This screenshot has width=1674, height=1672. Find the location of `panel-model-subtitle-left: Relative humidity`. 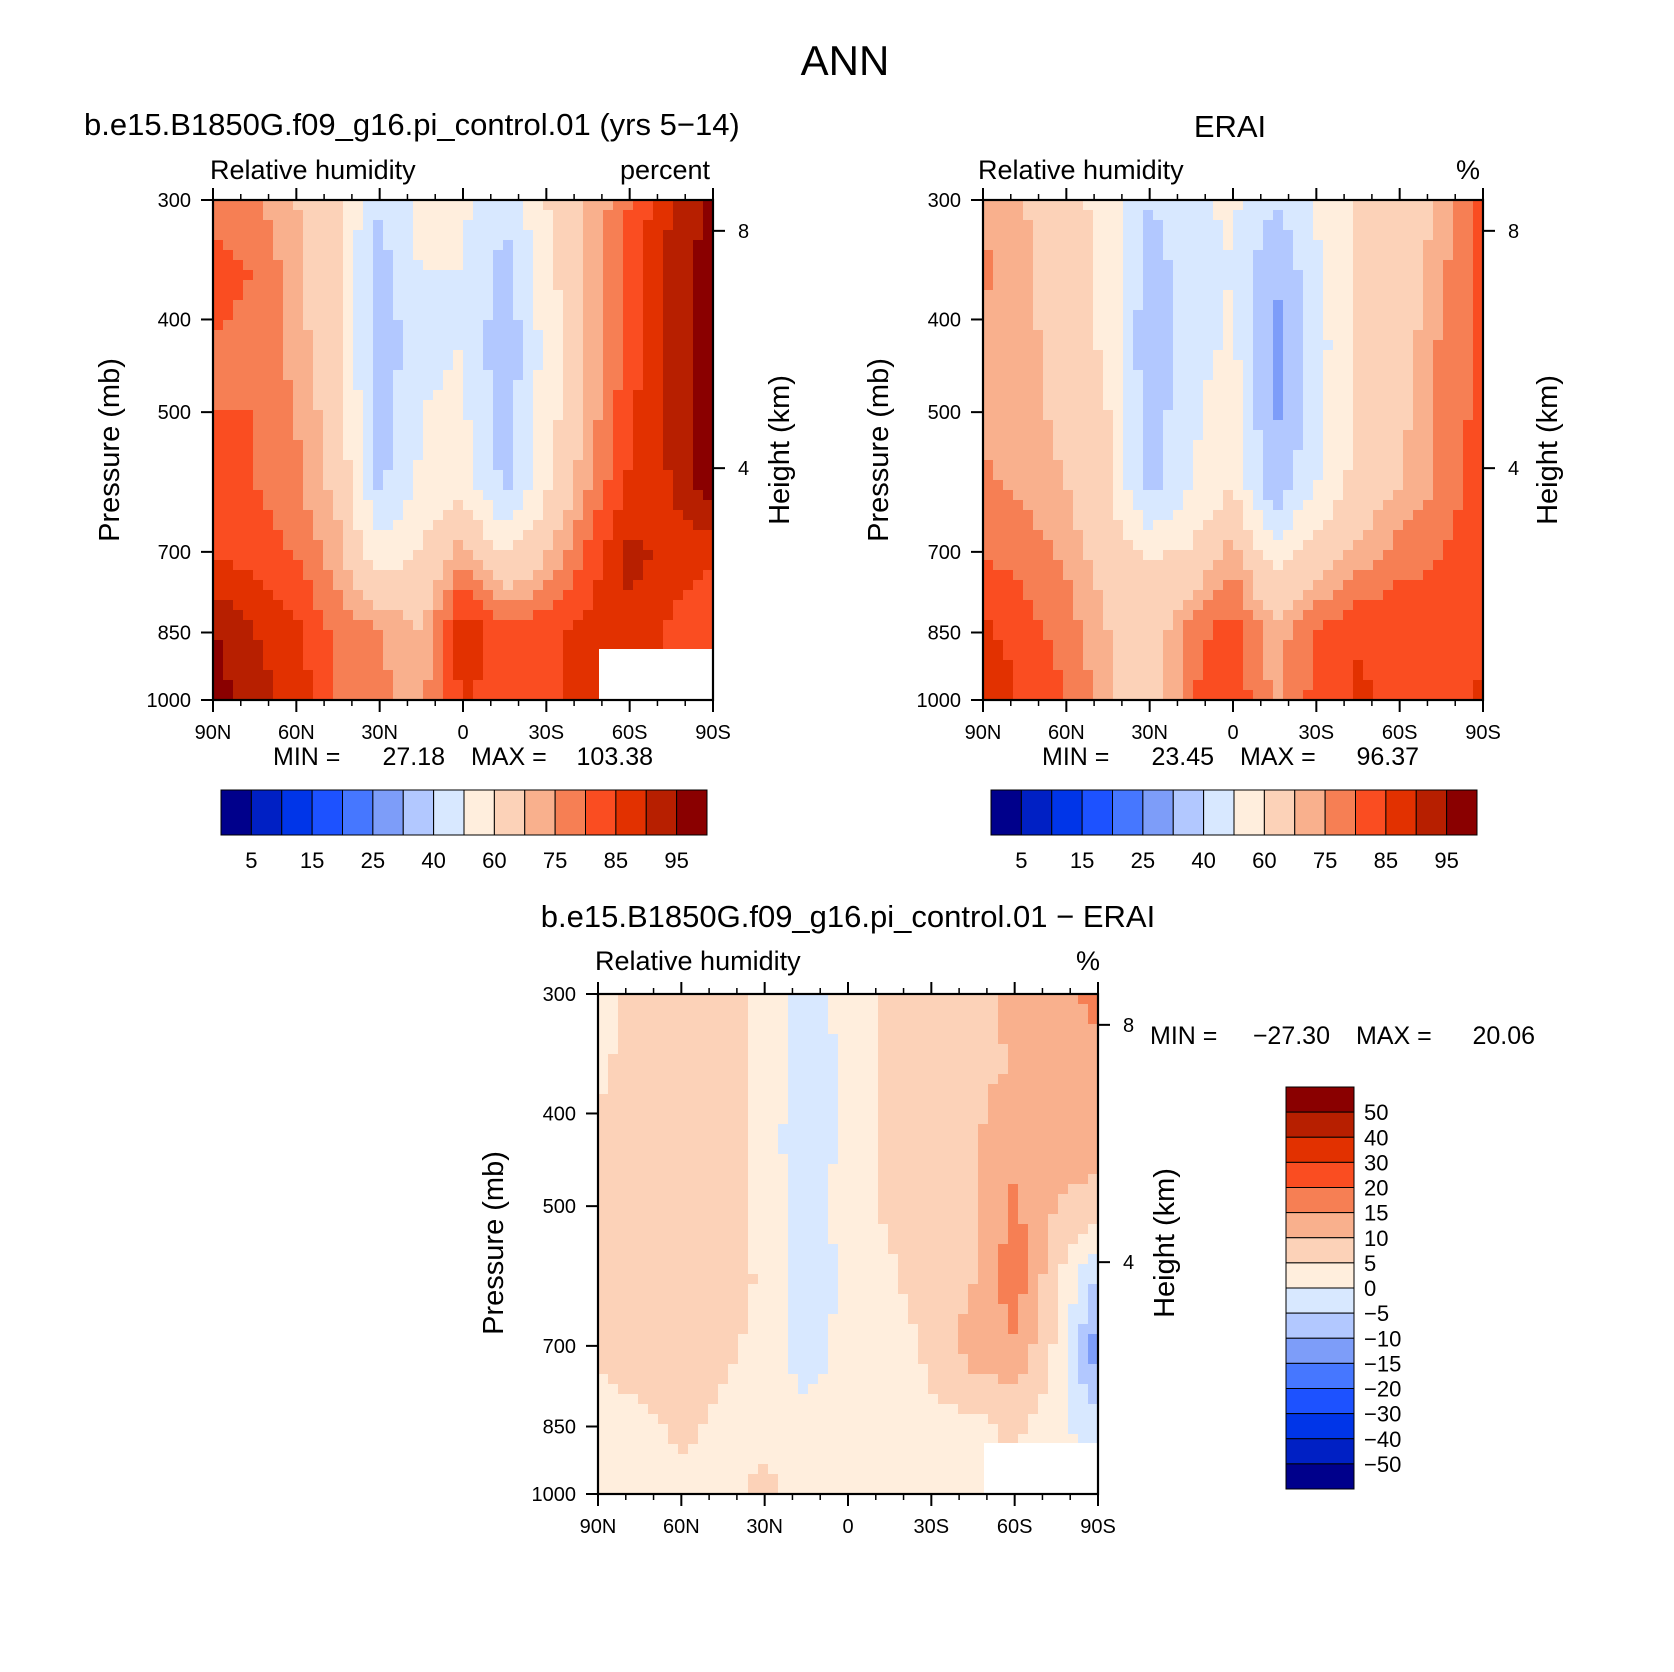

panel-model-subtitle-left: Relative humidity is located at coordinates (313, 170).